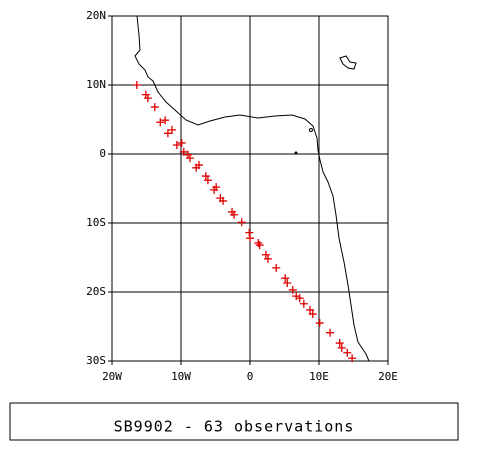 Image resolution: width=480 pixels, height=450 pixels. I want to click on y-tick-label: 10N, so click(96, 84).